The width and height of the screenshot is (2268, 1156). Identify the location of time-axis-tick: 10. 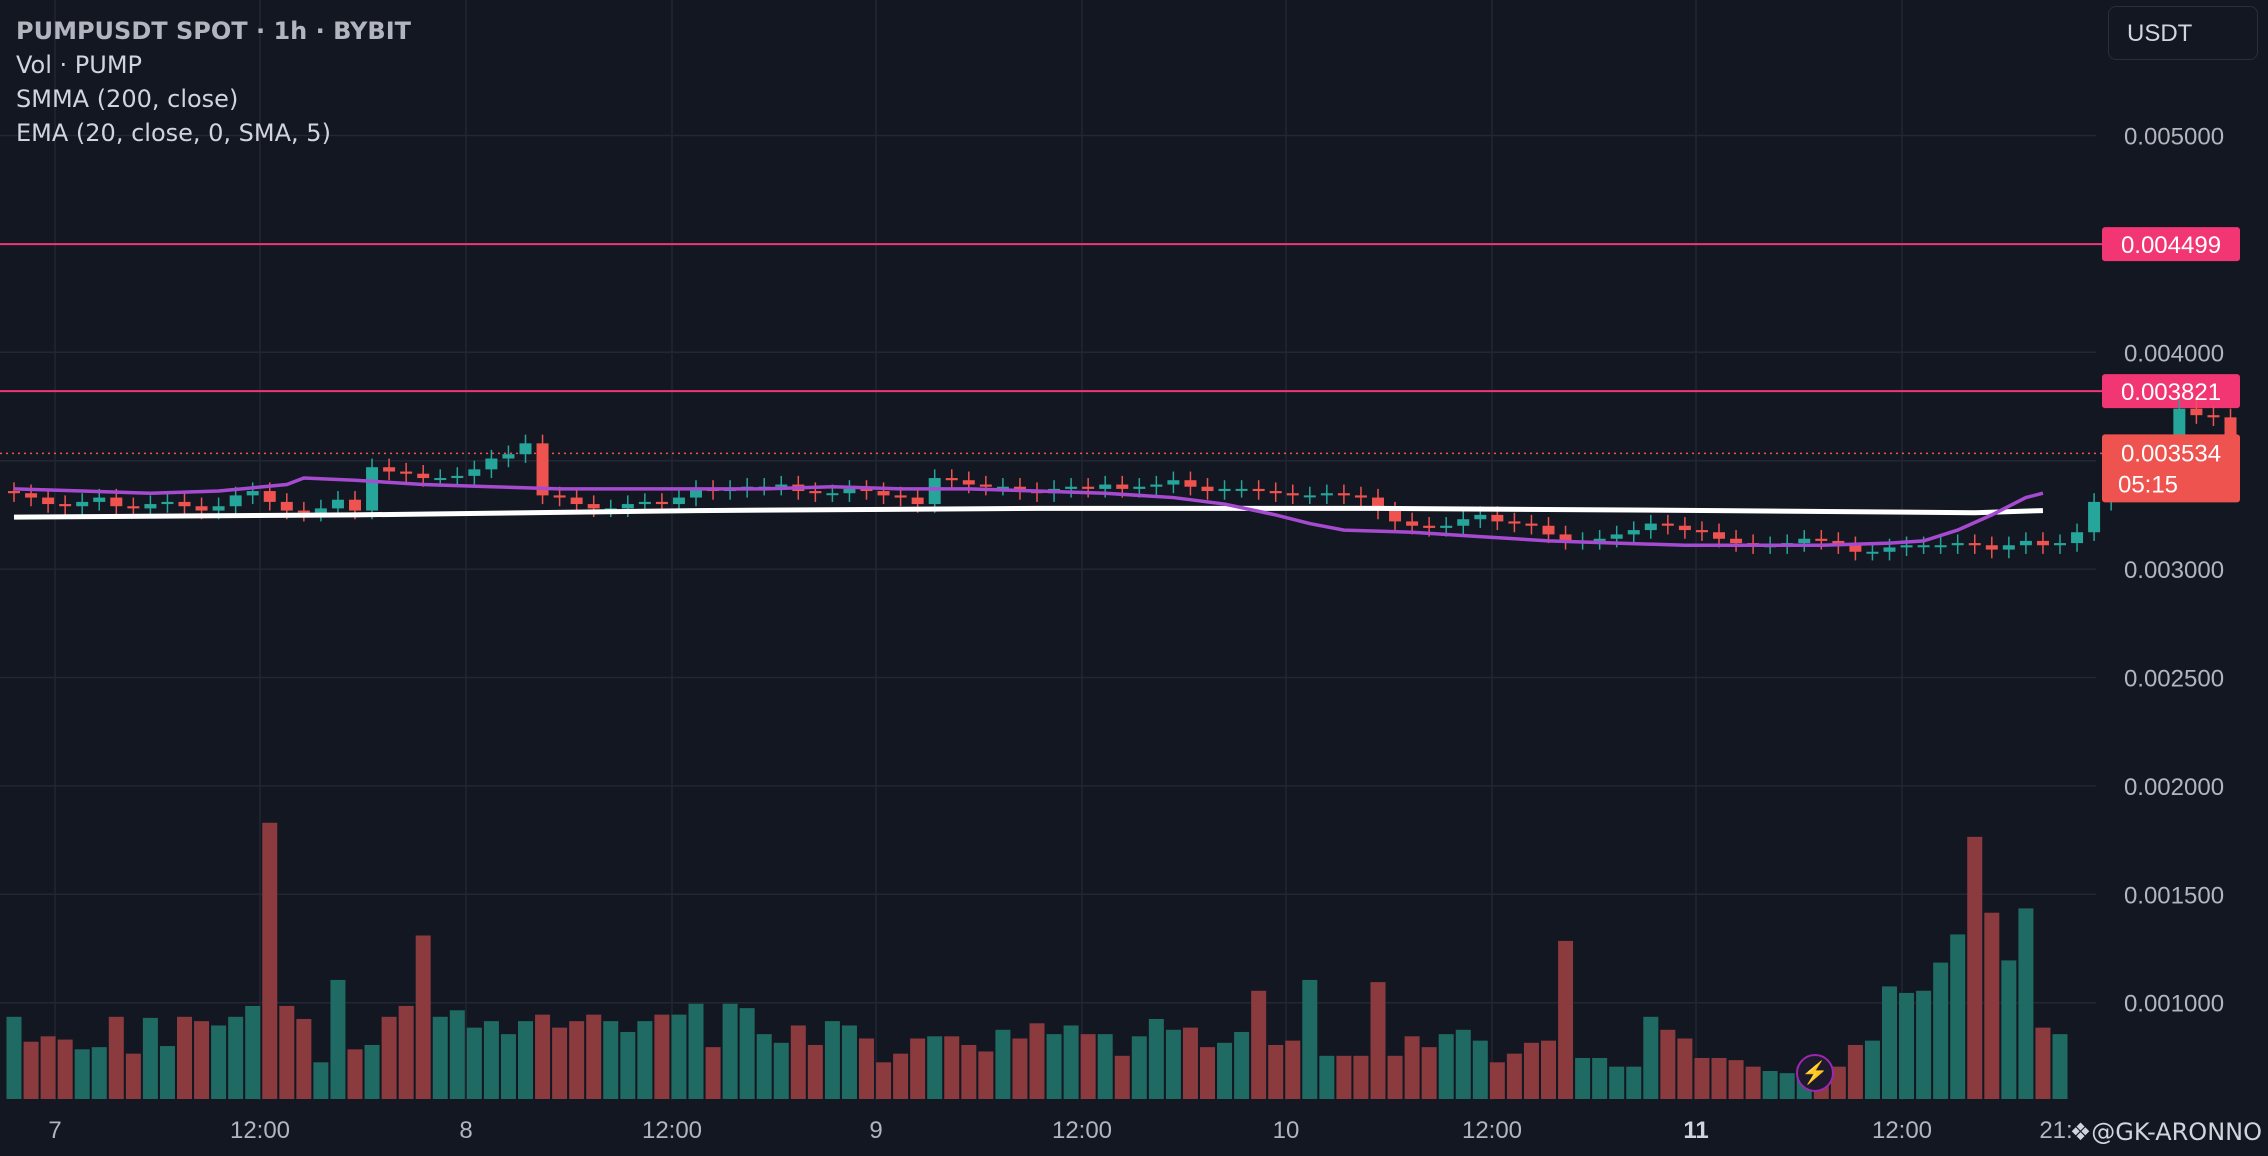
(1286, 1130).